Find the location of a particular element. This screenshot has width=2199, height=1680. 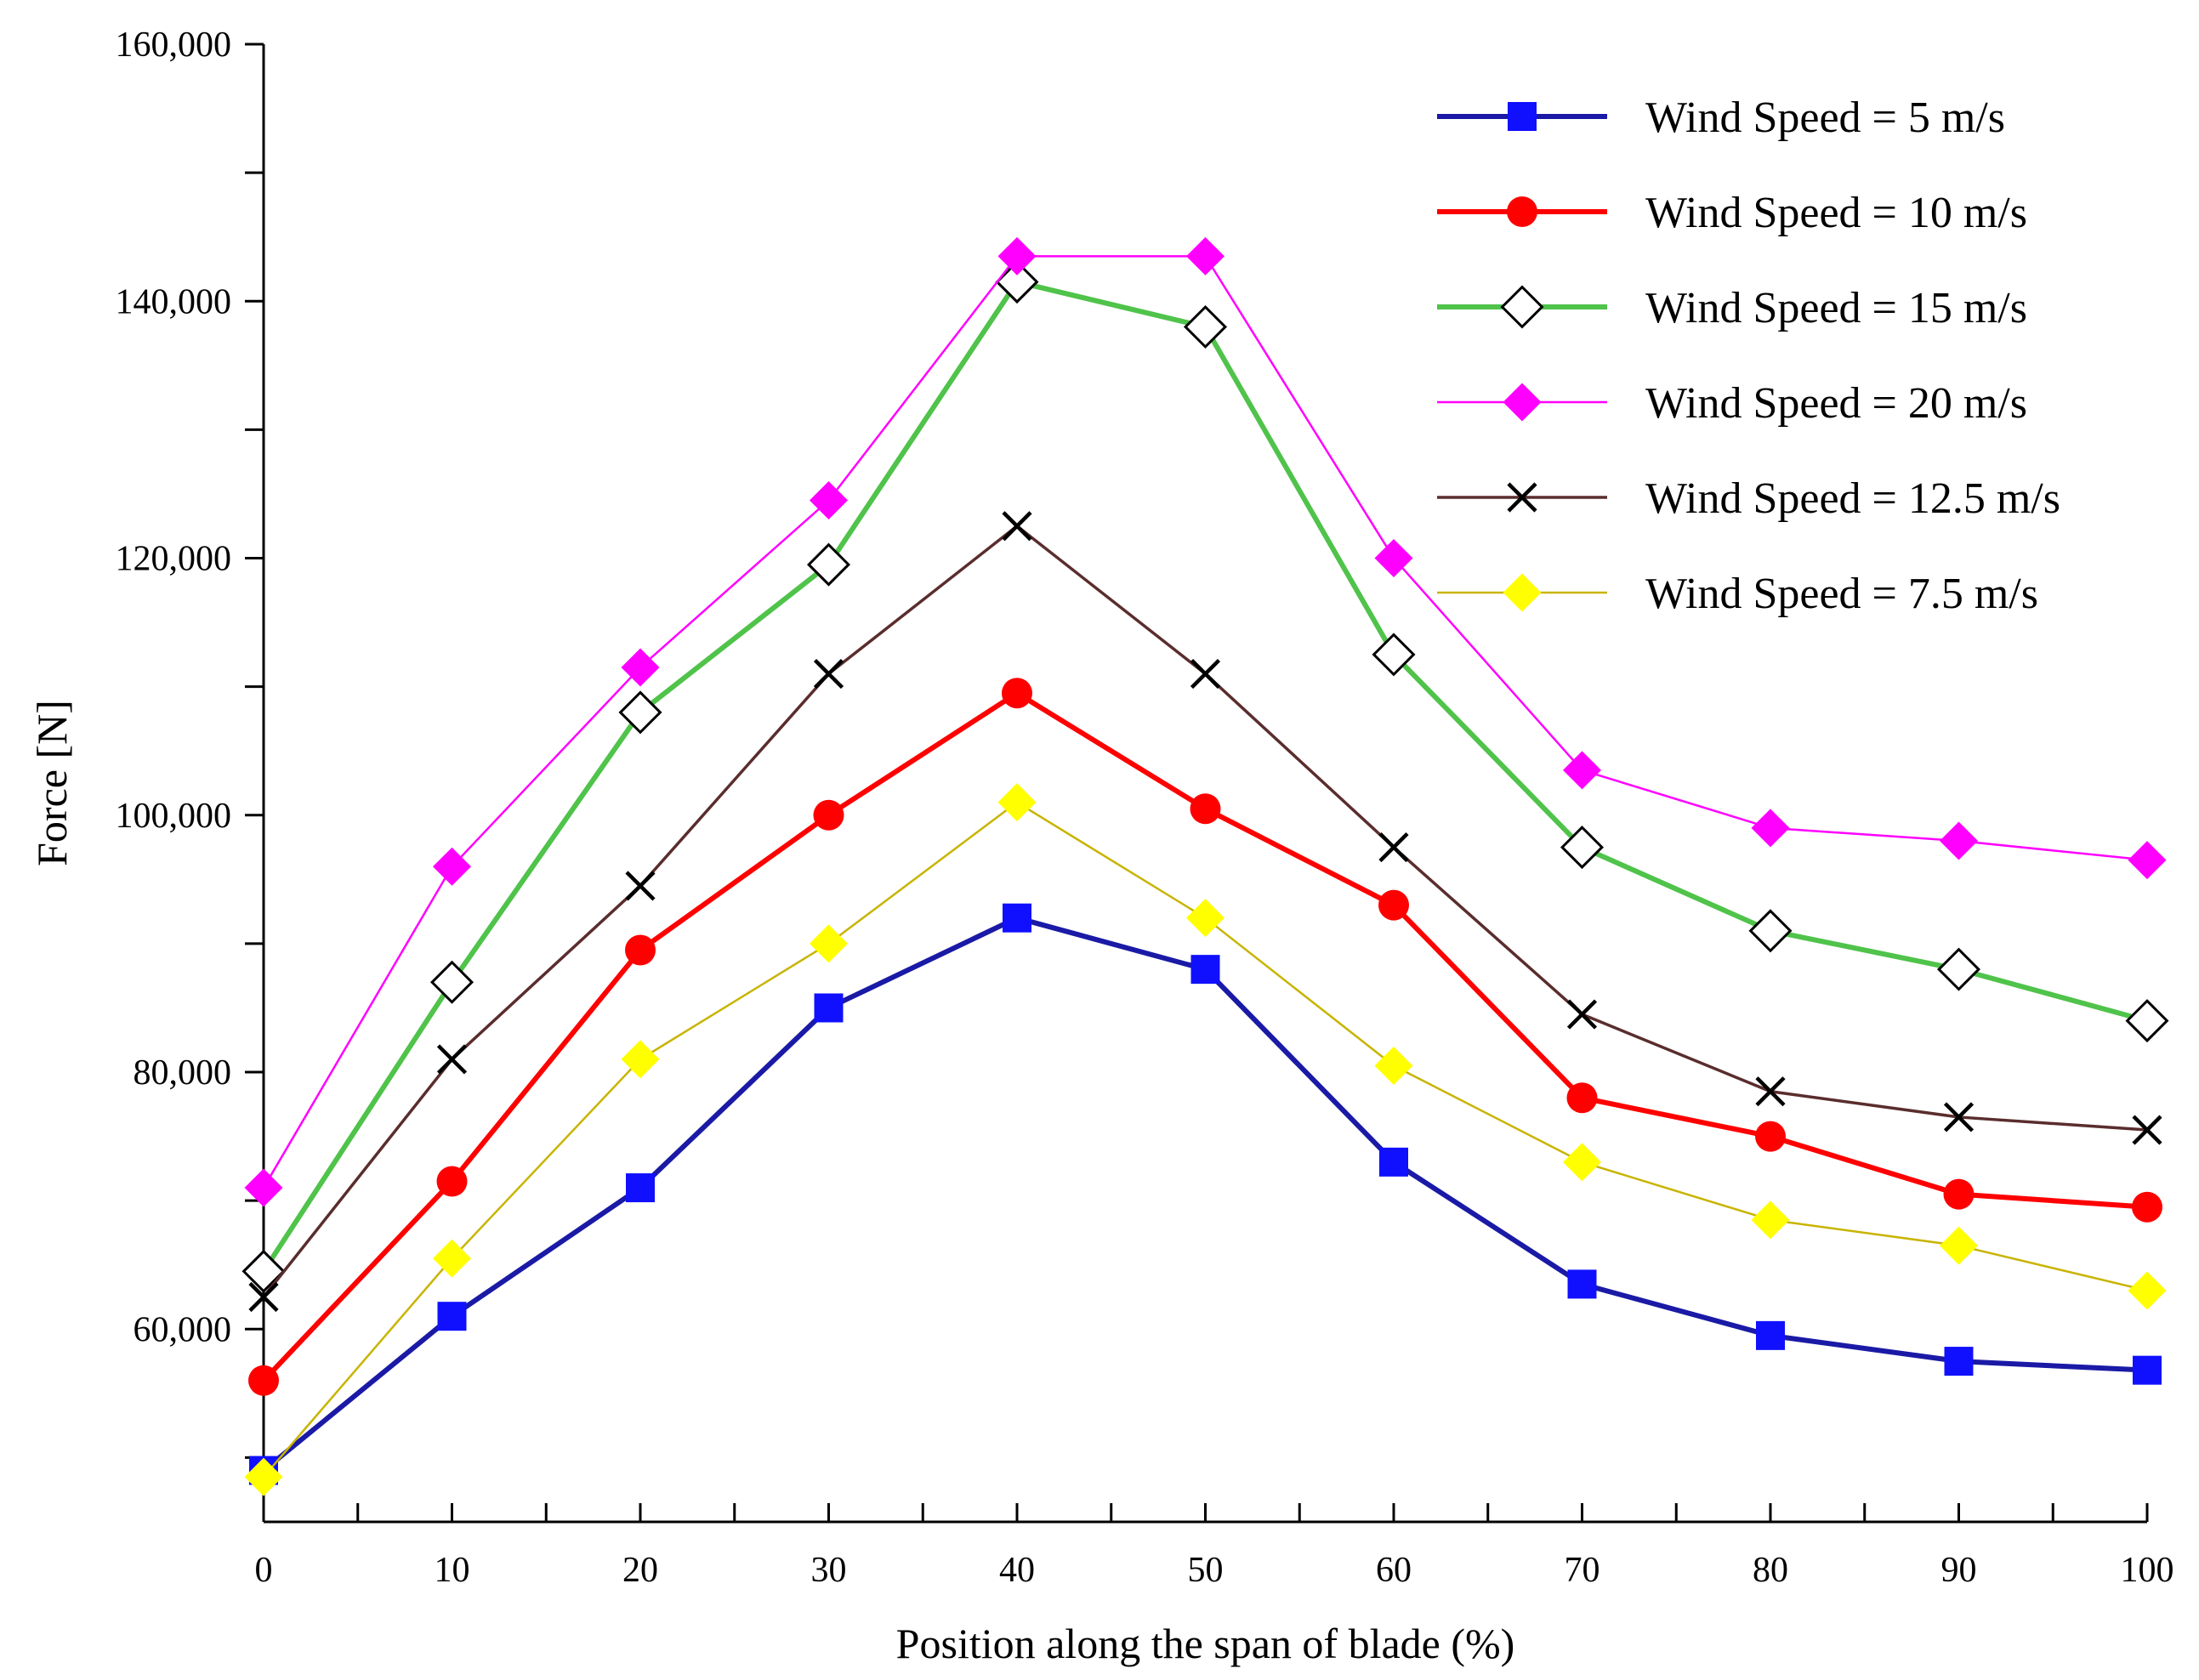

y-tick-label: 140,000 is located at coordinates (174, 301).